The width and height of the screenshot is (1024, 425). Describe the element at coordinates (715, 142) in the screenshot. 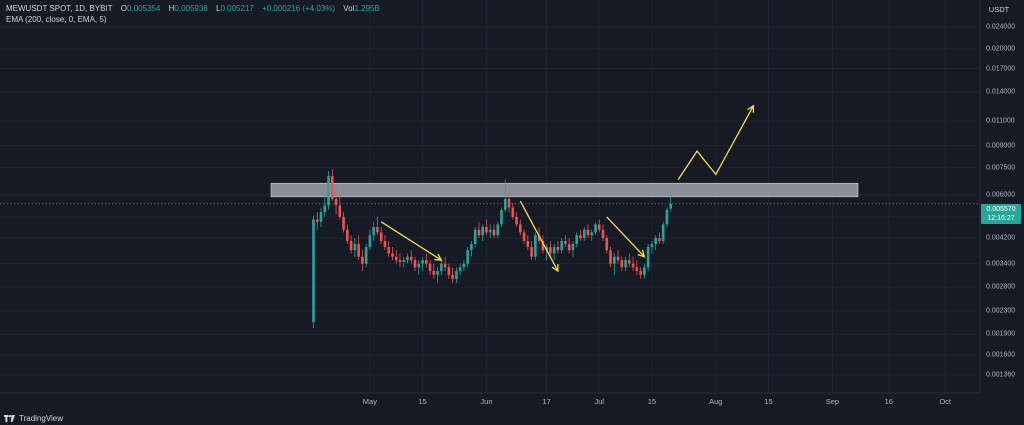

I see `projection-arrow` at that location.